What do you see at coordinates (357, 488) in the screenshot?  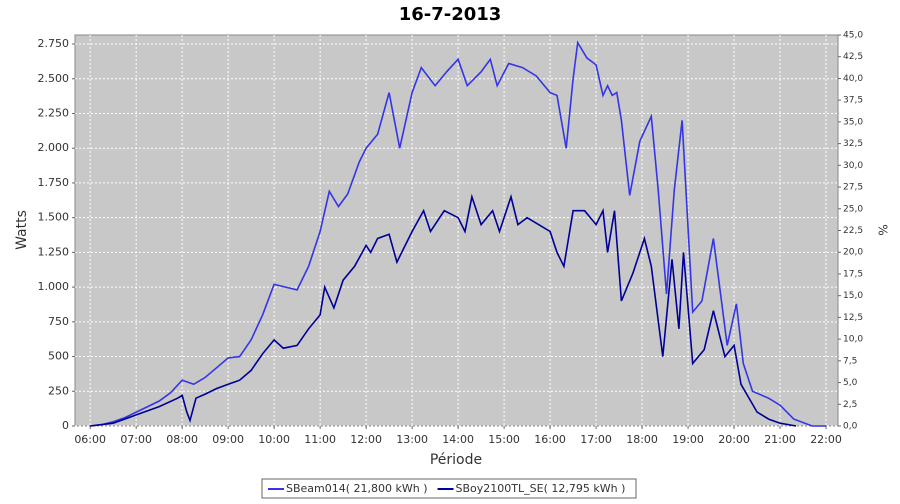 I see `legend-label: SBeam014( 21,800 kWh )` at bounding box center [357, 488].